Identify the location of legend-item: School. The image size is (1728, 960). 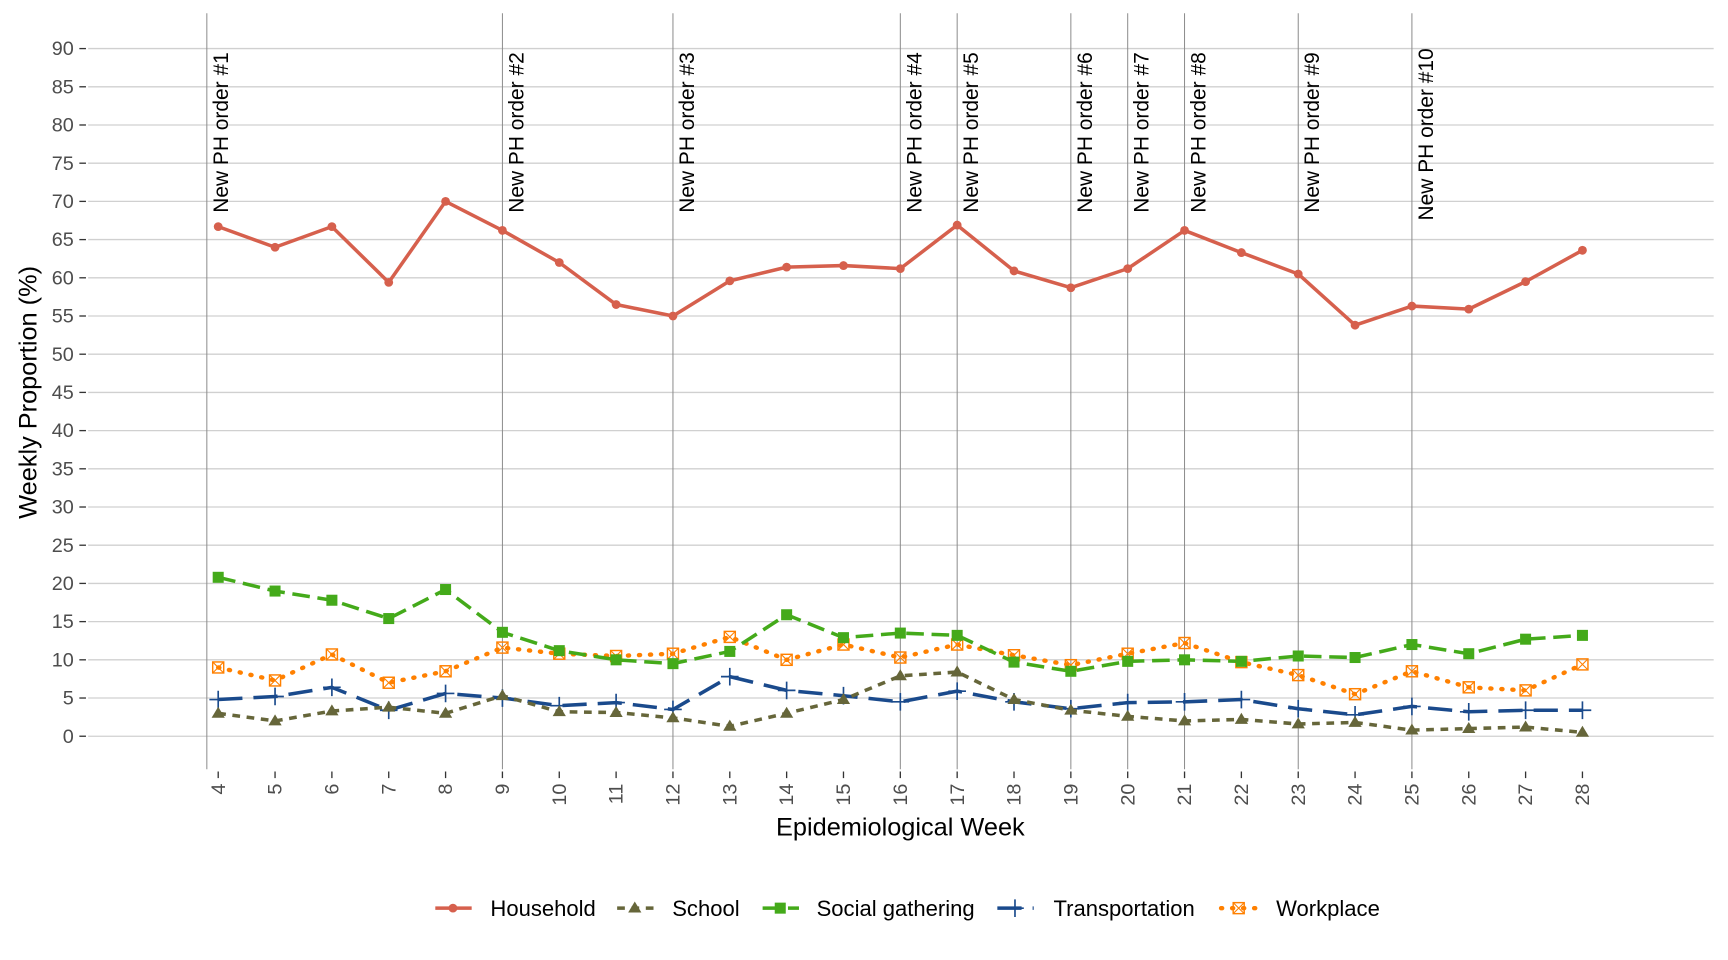
(678, 908).